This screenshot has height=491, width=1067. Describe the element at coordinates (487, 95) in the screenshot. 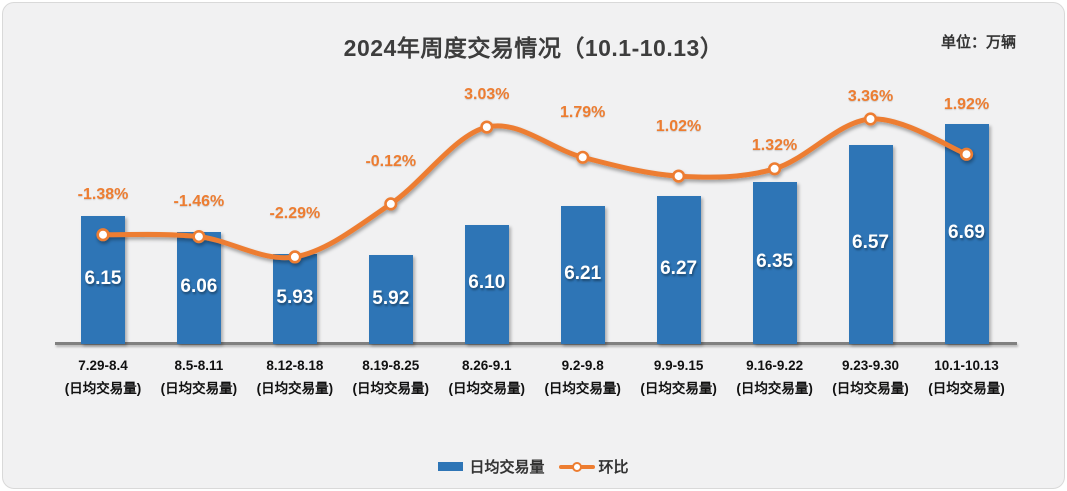

I see `line-value-label: 3.03%` at that location.